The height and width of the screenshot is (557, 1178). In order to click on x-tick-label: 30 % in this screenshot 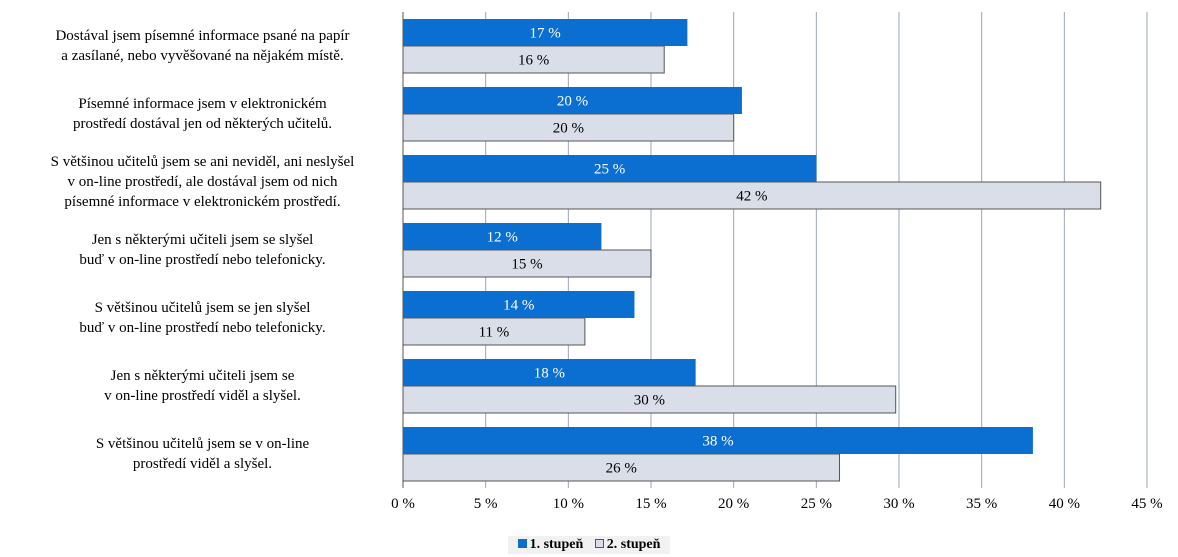, I will do `click(898, 504)`.